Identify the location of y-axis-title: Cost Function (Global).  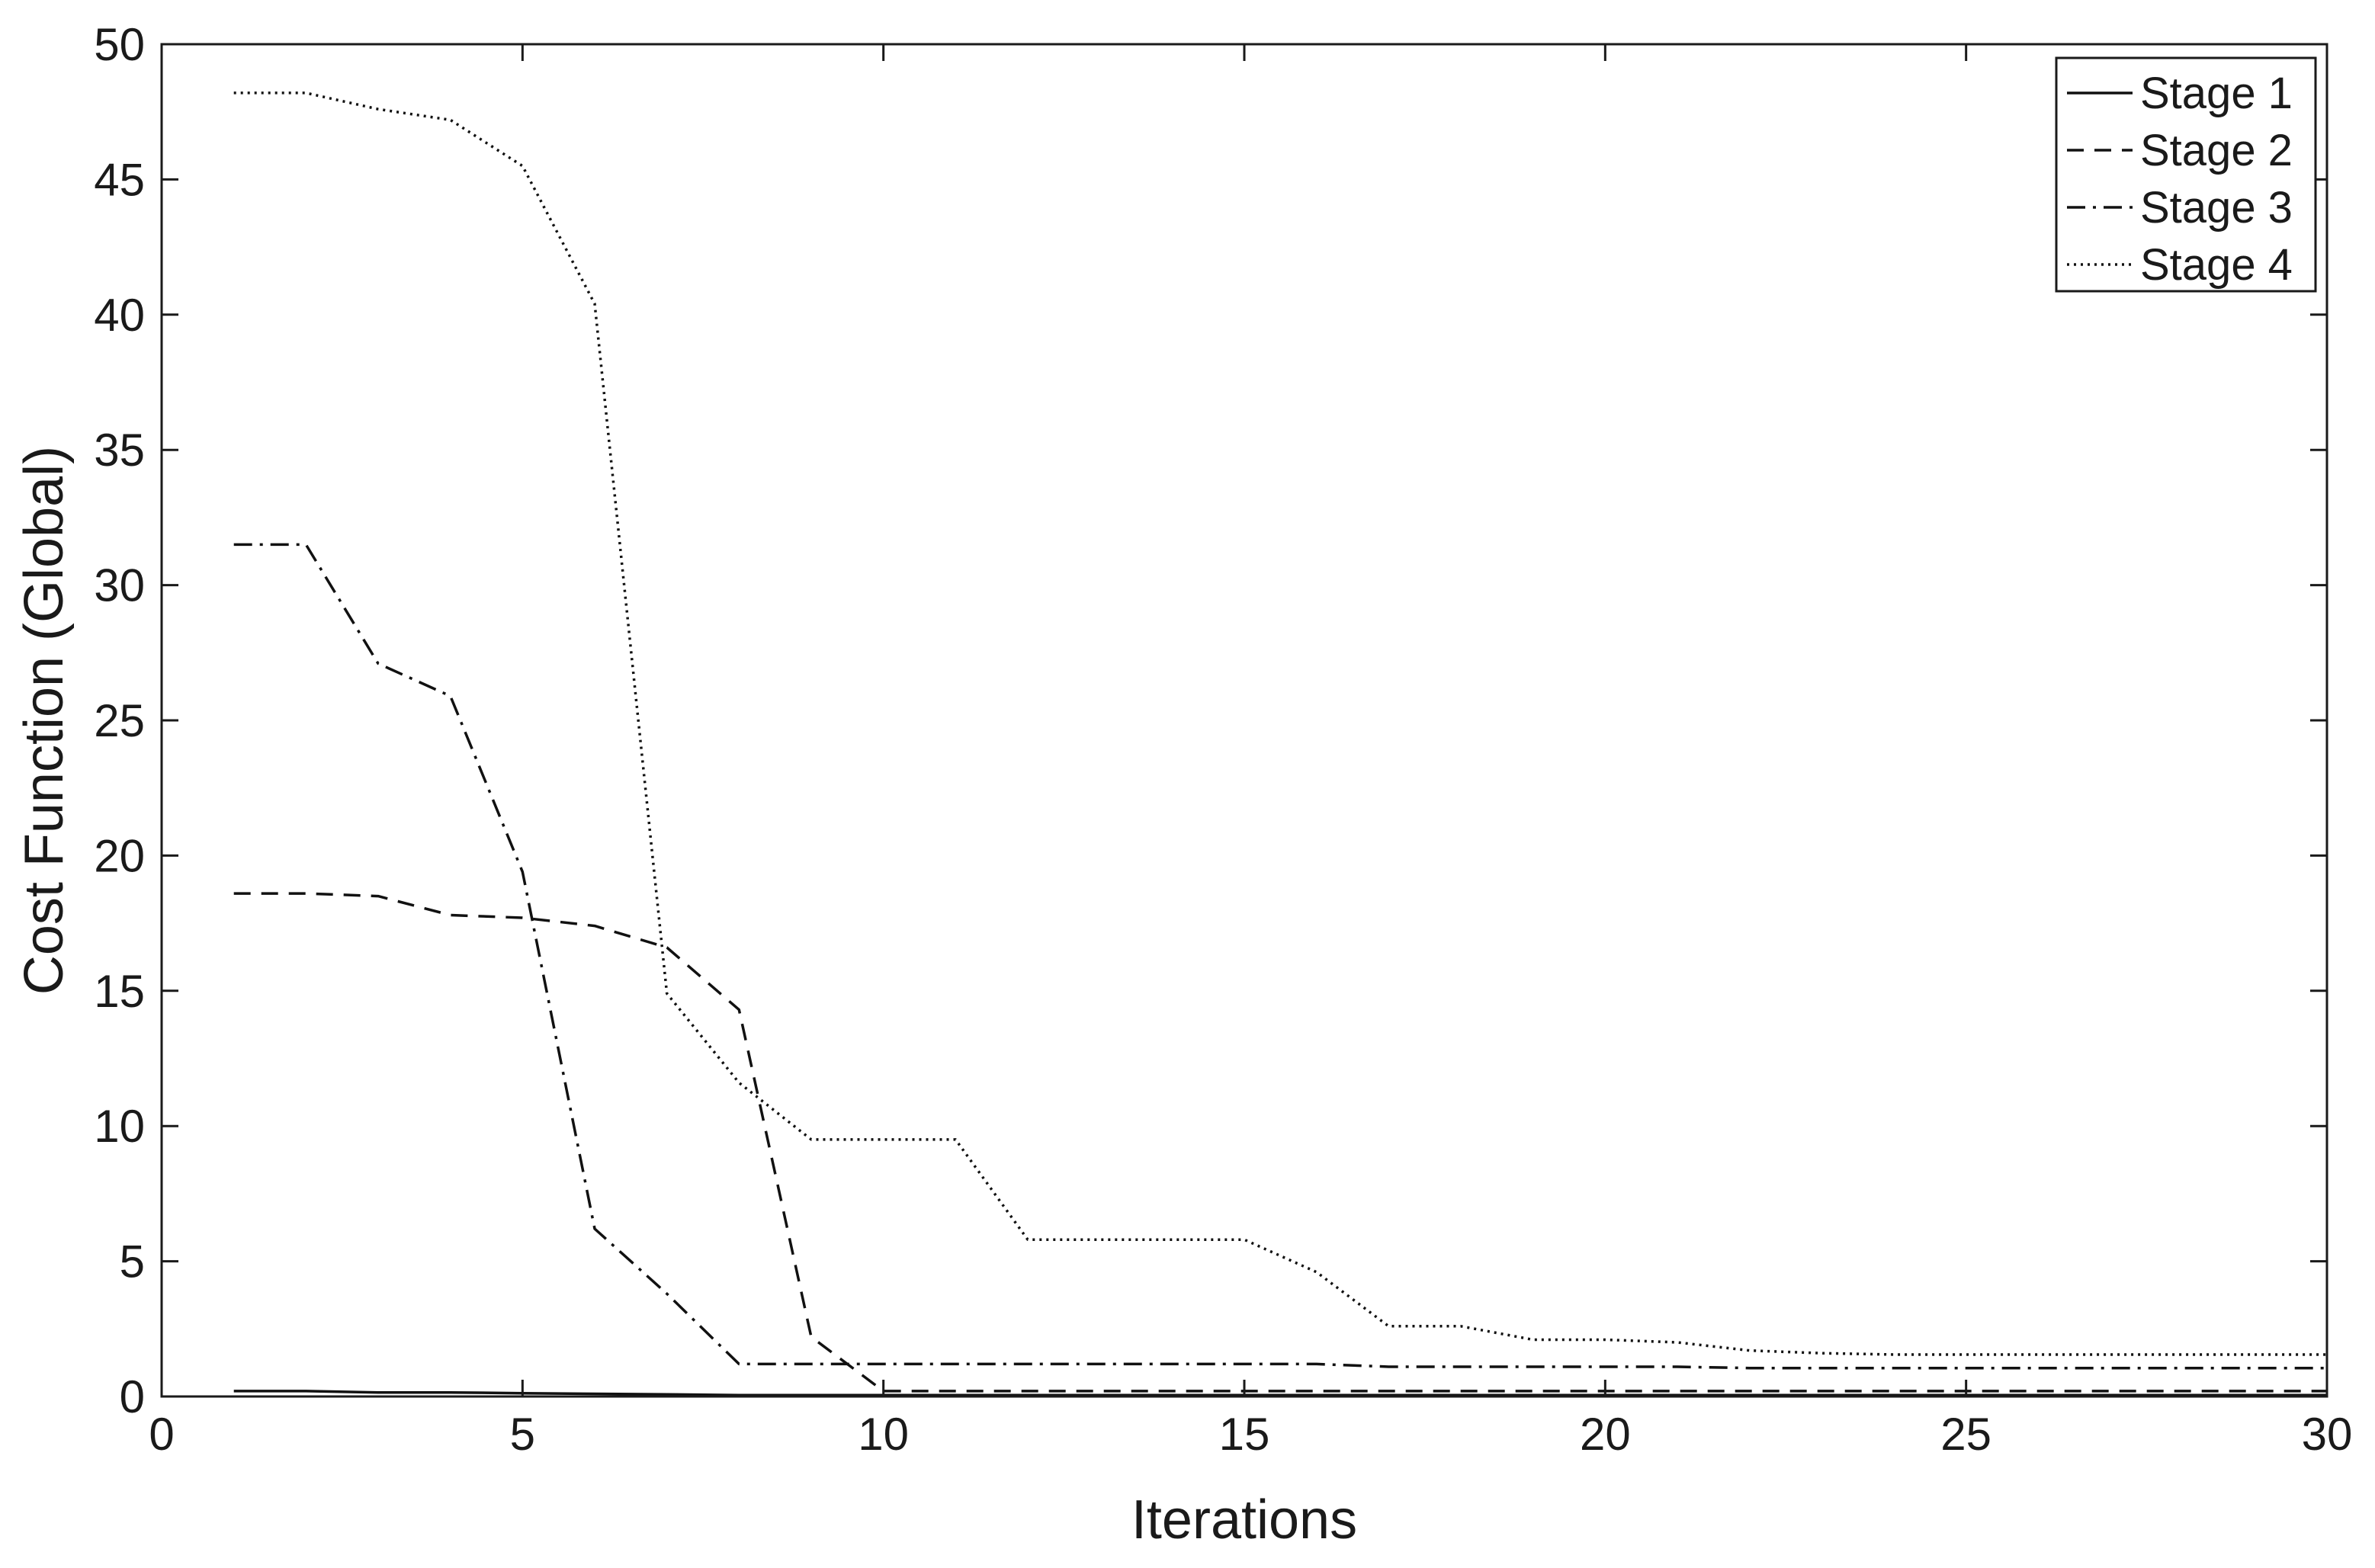
(44, 720).